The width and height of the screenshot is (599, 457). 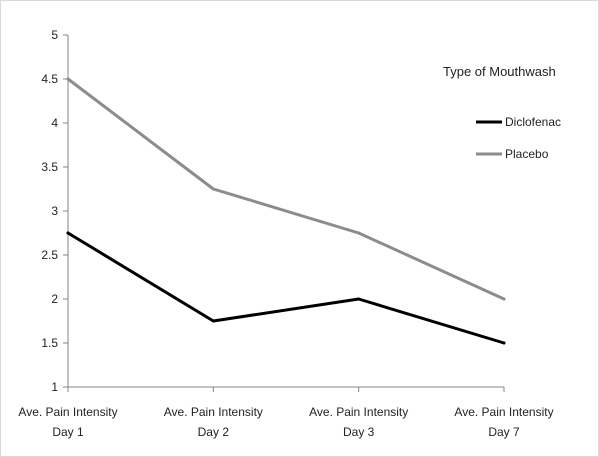 I want to click on x-tick-label-line: Day 1, so click(x=68, y=432).